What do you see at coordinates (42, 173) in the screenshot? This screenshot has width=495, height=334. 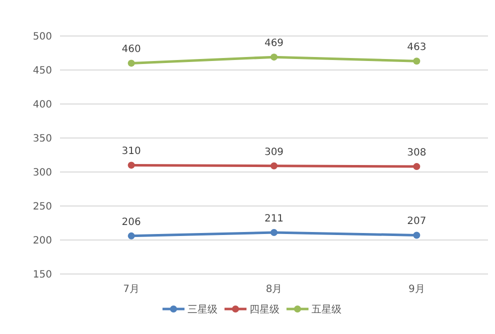 I see `y-tick-label: 300` at bounding box center [42, 173].